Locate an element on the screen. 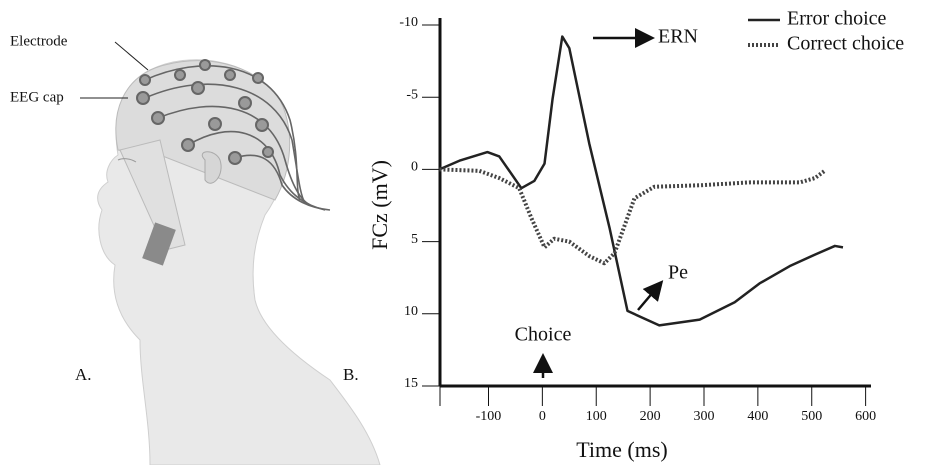  illustration-label: EEG cap is located at coordinates (37, 97).